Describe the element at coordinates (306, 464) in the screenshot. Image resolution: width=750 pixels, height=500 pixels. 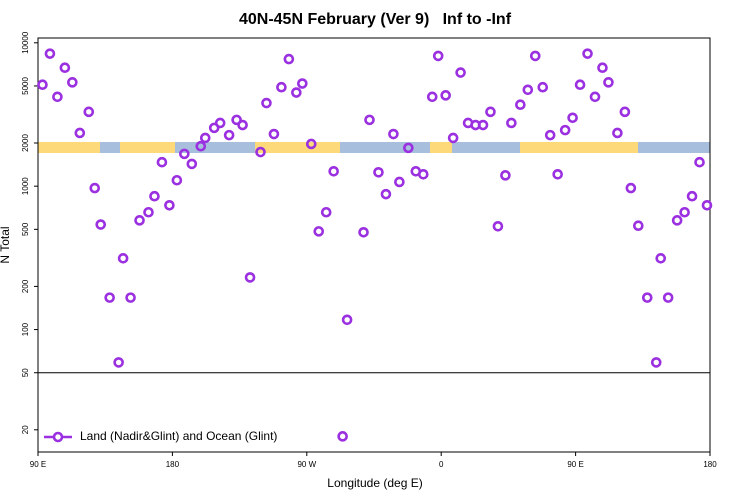
I see `x-tick-label: 90 W` at that location.